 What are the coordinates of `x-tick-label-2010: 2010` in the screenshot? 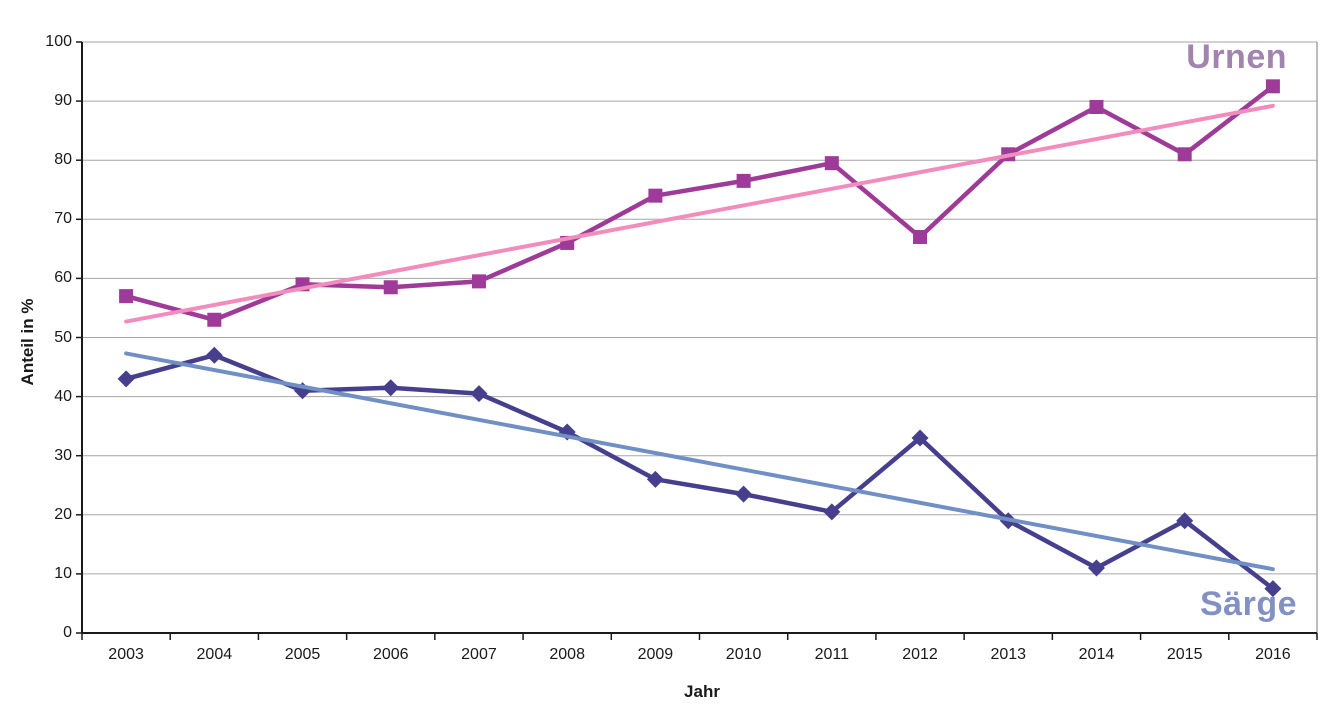 It's located at (743, 654).